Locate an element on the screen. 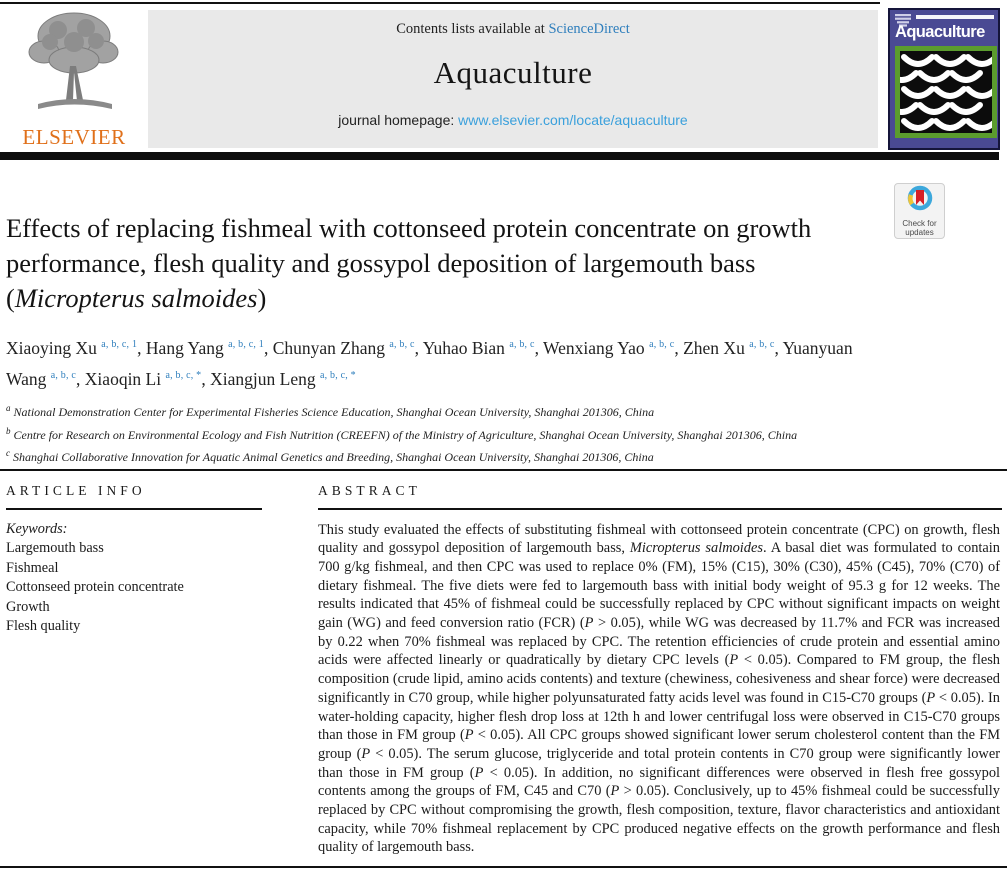 The height and width of the screenshot is (875, 1007). fish-waves-icon is located at coordinates (942, 92).